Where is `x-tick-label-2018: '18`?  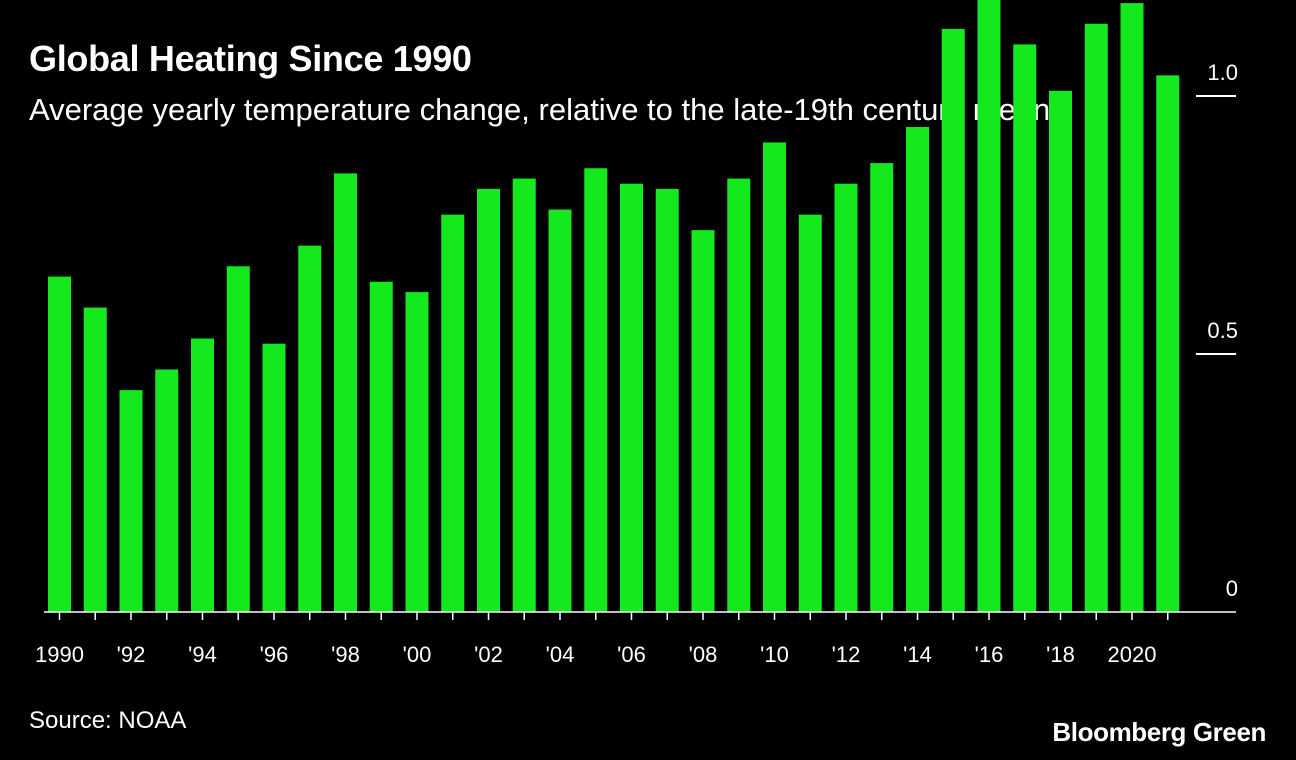
x-tick-label-2018: '18 is located at coordinates (1060, 654).